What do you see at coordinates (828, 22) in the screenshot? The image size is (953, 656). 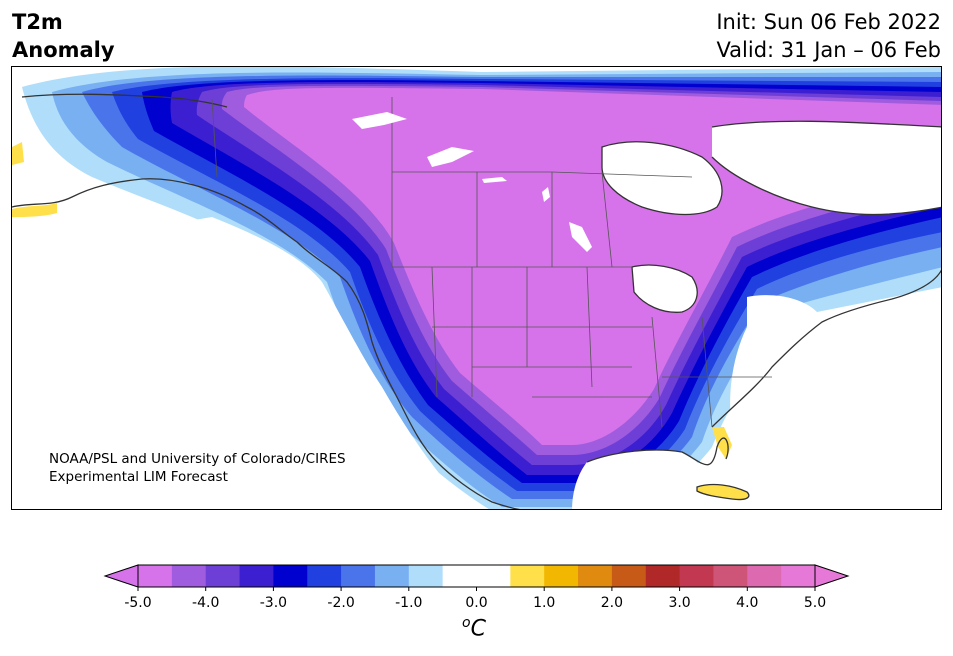 I see `init-date: Init: Sun 06 Feb 2022` at bounding box center [828, 22].